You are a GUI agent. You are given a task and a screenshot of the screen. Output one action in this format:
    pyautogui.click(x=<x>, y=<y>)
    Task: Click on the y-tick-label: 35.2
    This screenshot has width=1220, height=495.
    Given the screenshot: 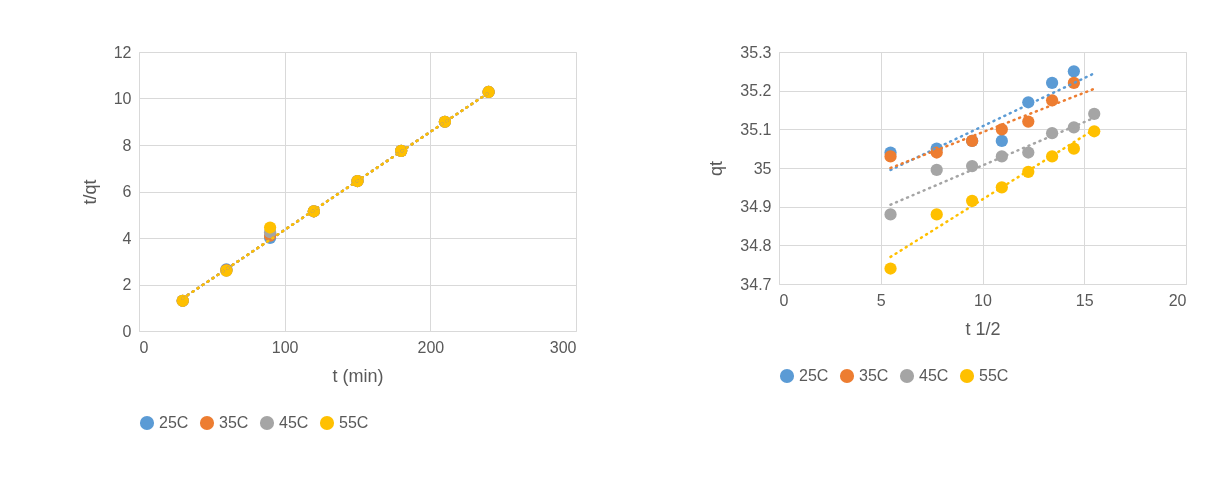 What is the action you would take?
    pyautogui.click(x=756, y=91)
    